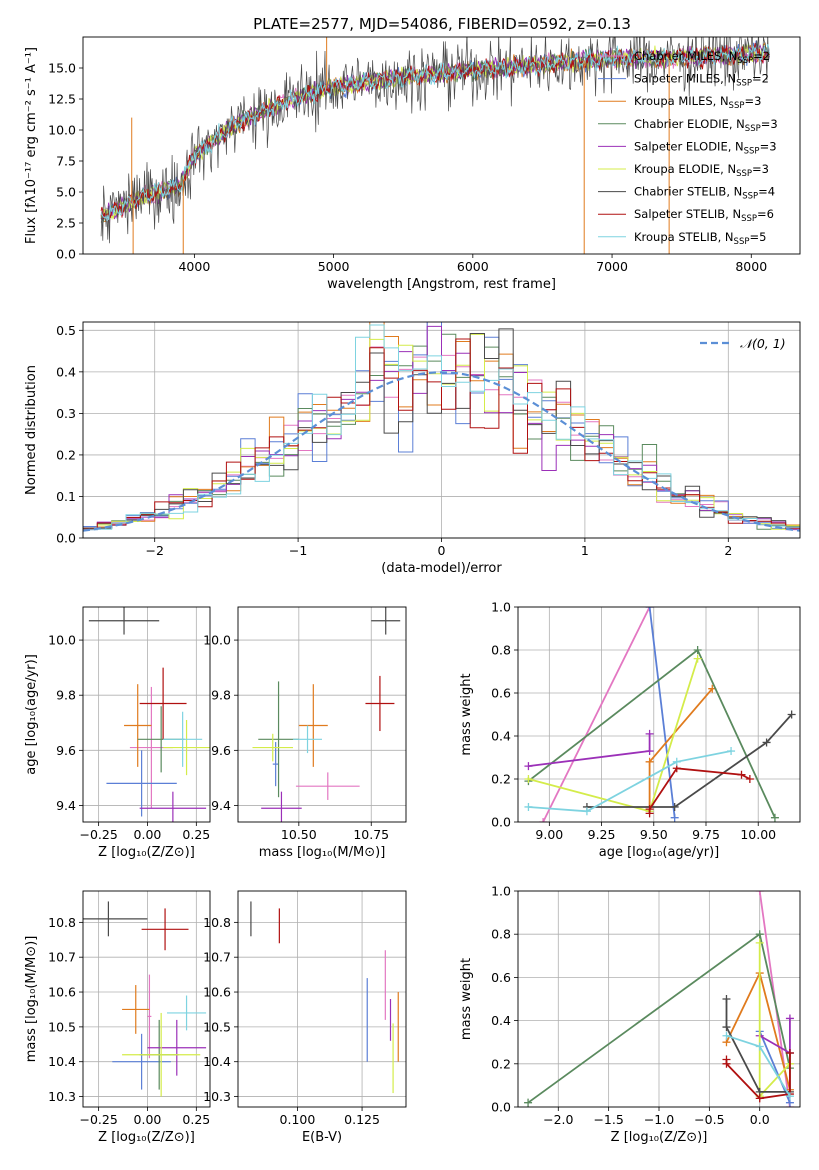 Image resolution: width=819 pixels, height=1170 pixels. Describe the element at coordinates (685, 79) in the screenshot. I see `legend-label-main: Salpeter MILES, N` at that location.